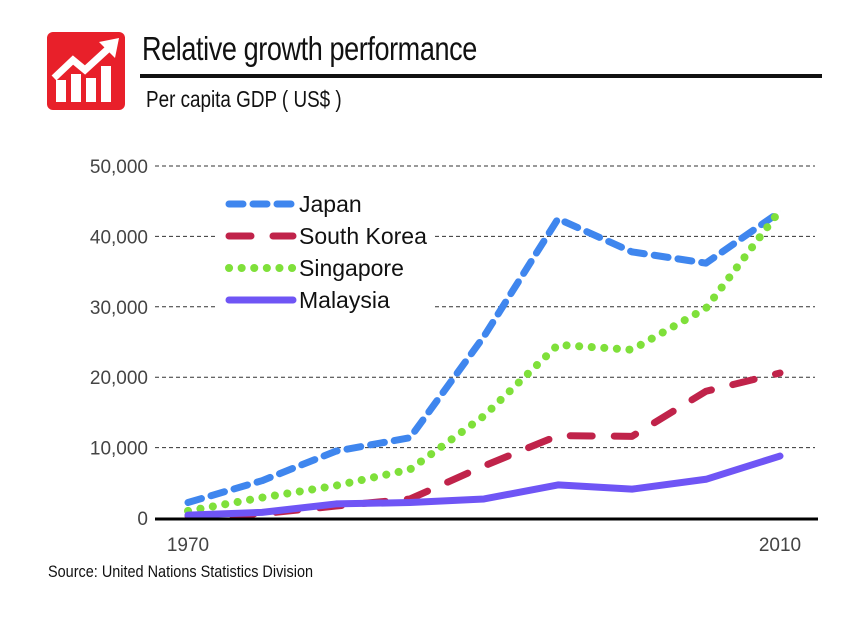 This screenshot has height=630, width=866. Describe the element at coordinates (481, 76) in the screenshot. I see `title-divider` at that location.